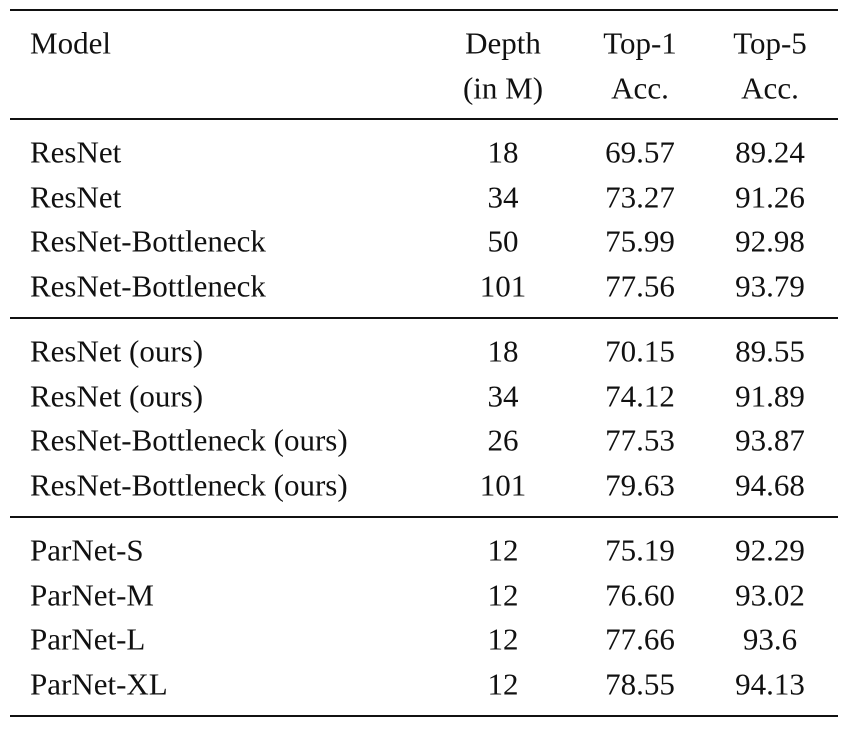 The width and height of the screenshot is (850, 730). What do you see at coordinates (87, 550) in the screenshot?
I see `model-cell: ParNet-S` at bounding box center [87, 550].